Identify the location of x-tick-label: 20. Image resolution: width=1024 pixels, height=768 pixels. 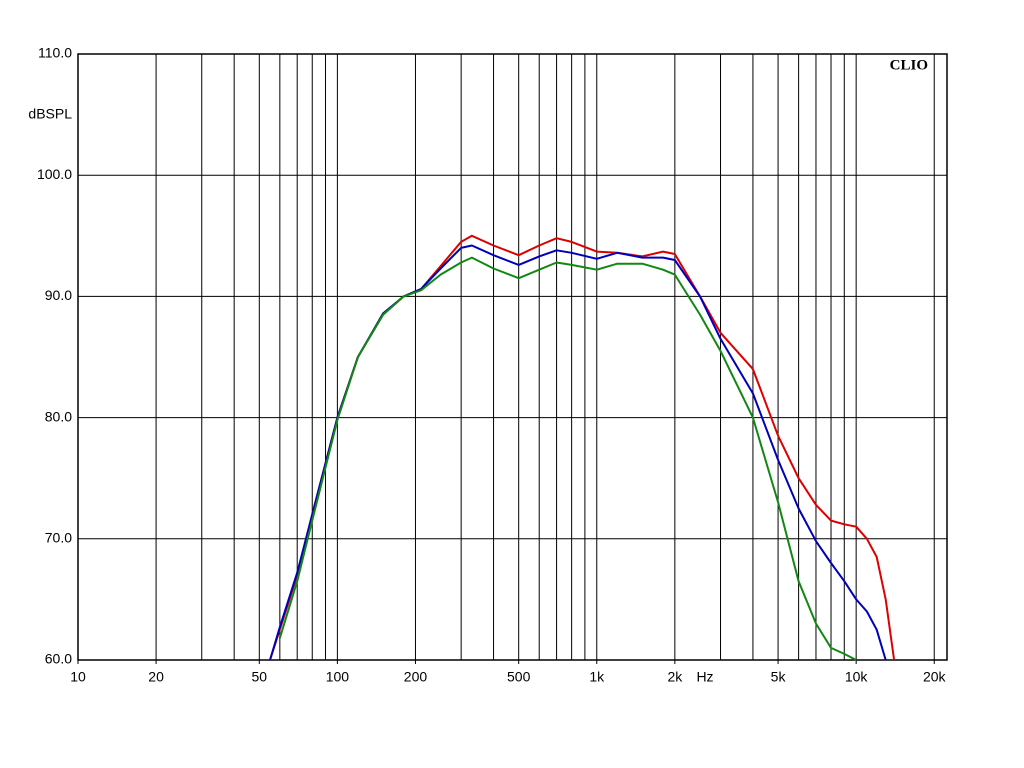
(156, 677).